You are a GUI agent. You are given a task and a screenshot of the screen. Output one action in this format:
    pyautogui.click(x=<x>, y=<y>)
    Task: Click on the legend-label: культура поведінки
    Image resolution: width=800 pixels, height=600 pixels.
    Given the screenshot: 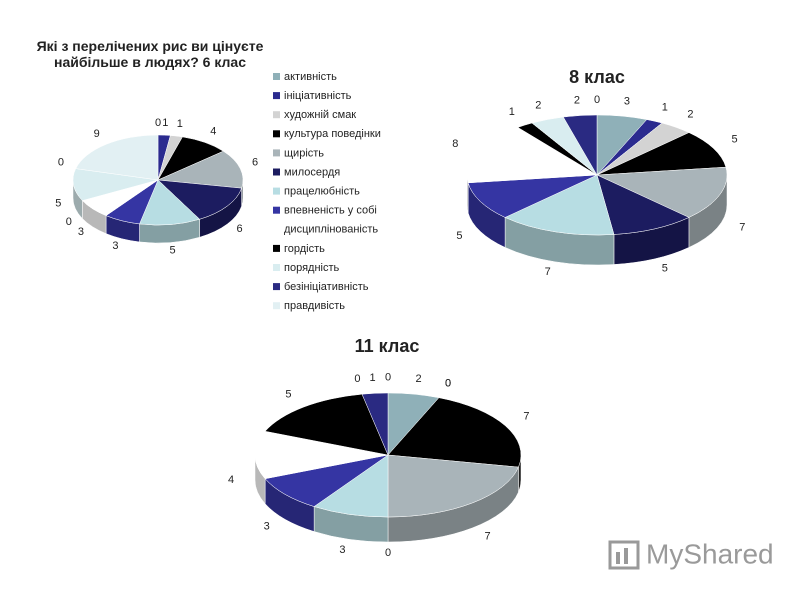 What is the action you would take?
    pyautogui.click(x=332, y=134)
    